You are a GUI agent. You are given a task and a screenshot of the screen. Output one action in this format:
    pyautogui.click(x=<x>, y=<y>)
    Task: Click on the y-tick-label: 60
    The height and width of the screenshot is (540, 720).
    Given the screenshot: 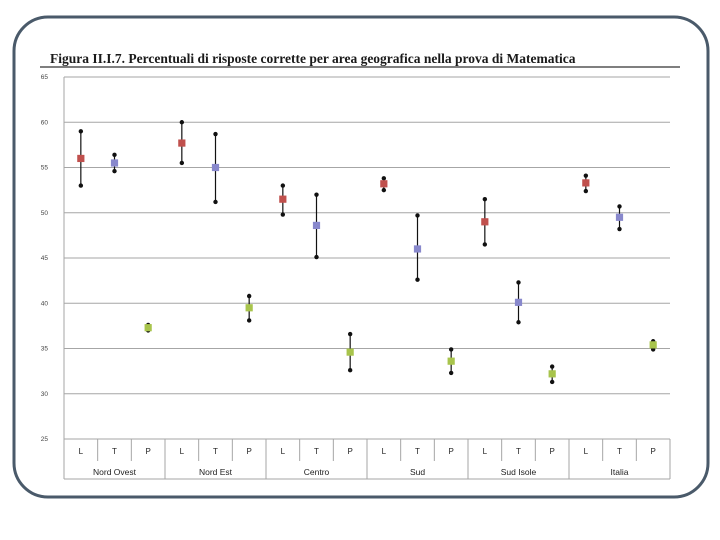 What is the action you would take?
    pyautogui.click(x=45, y=122)
    